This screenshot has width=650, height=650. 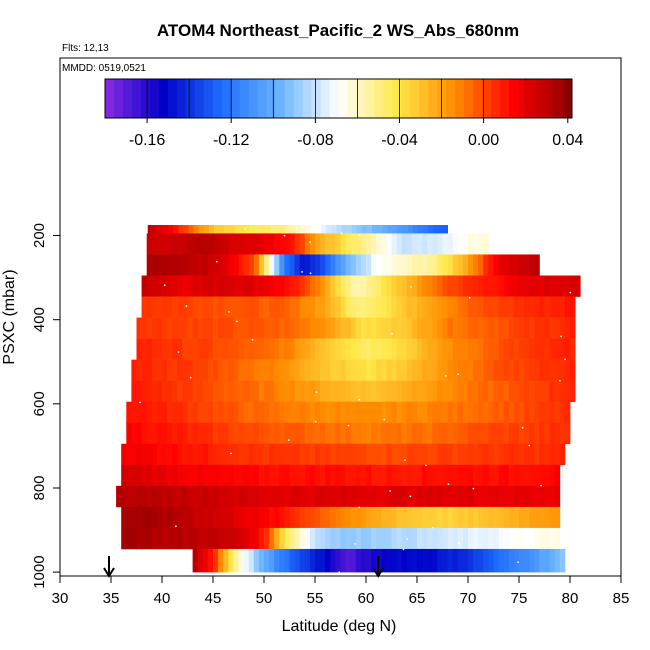 What do you see at coordinates (621, 598) in the screenshot?
I see `x-tick-label: 85` at bounding box center [621, 598].